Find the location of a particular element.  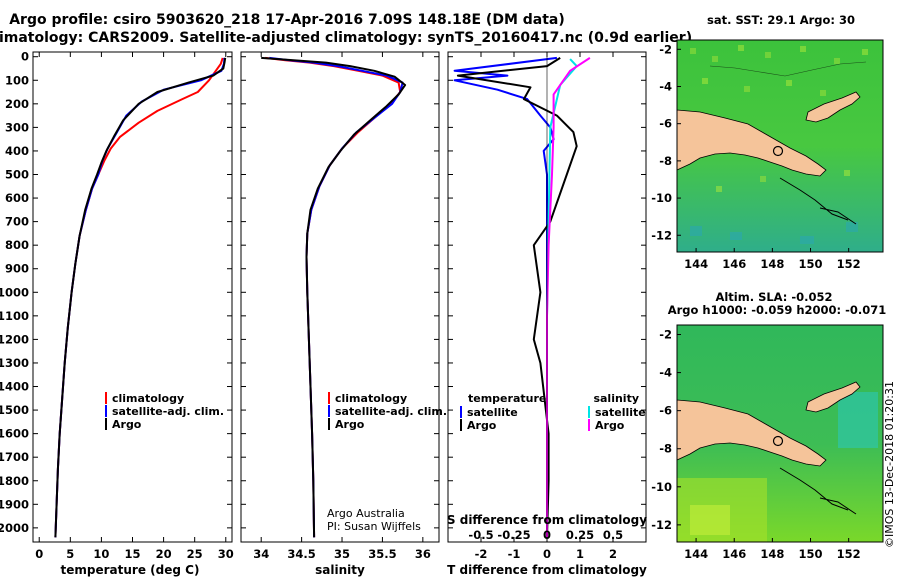

sst-float-marker is located at coordinates (778, 151).